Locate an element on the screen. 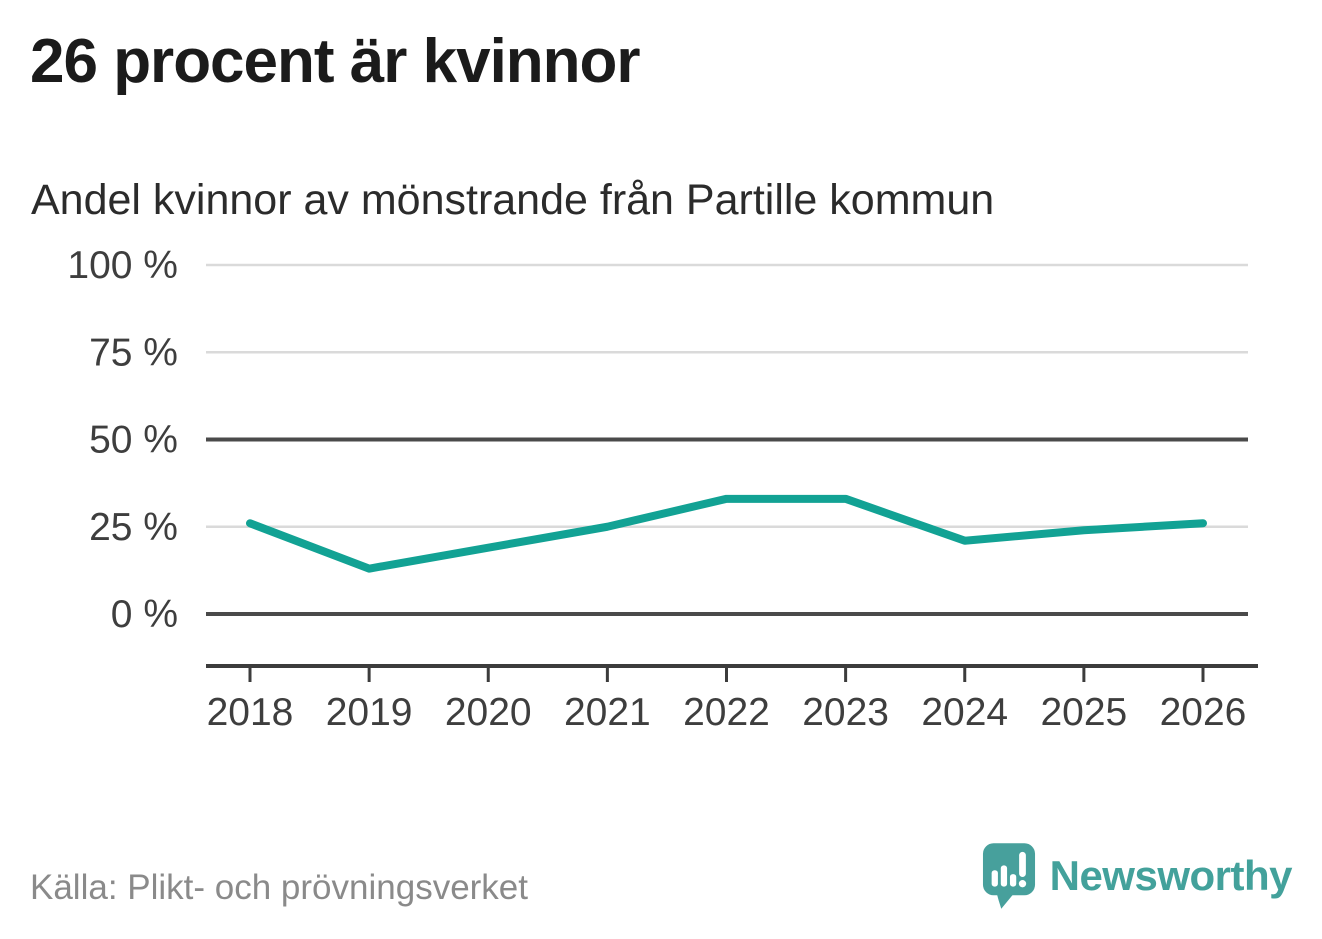 This screenshot has width=1322, height=939. brand-name: Newsworthy is located at coordinates (1171, 875).